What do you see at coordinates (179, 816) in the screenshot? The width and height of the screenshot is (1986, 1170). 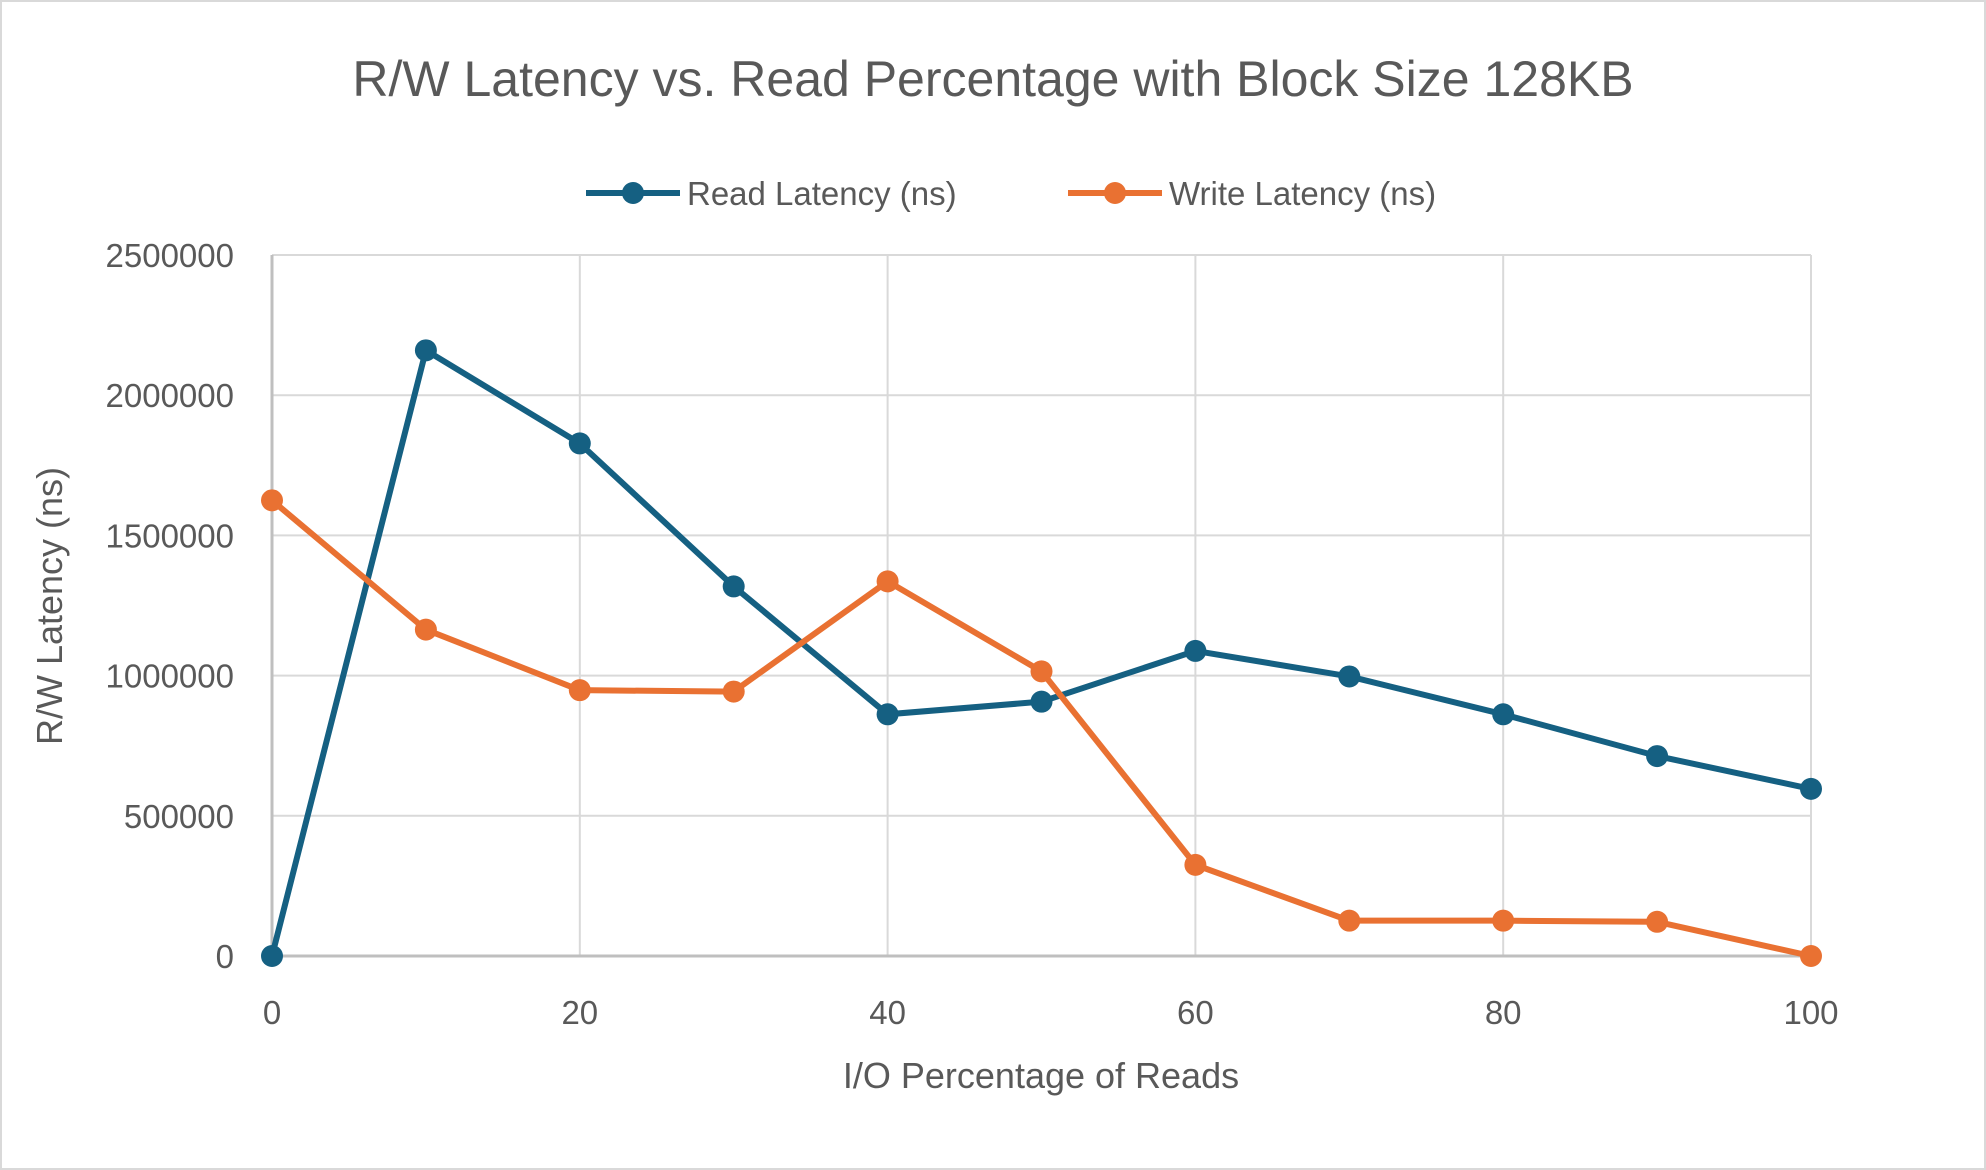 I see `y-tick-label: 500000` at bounding box center [179, 816].